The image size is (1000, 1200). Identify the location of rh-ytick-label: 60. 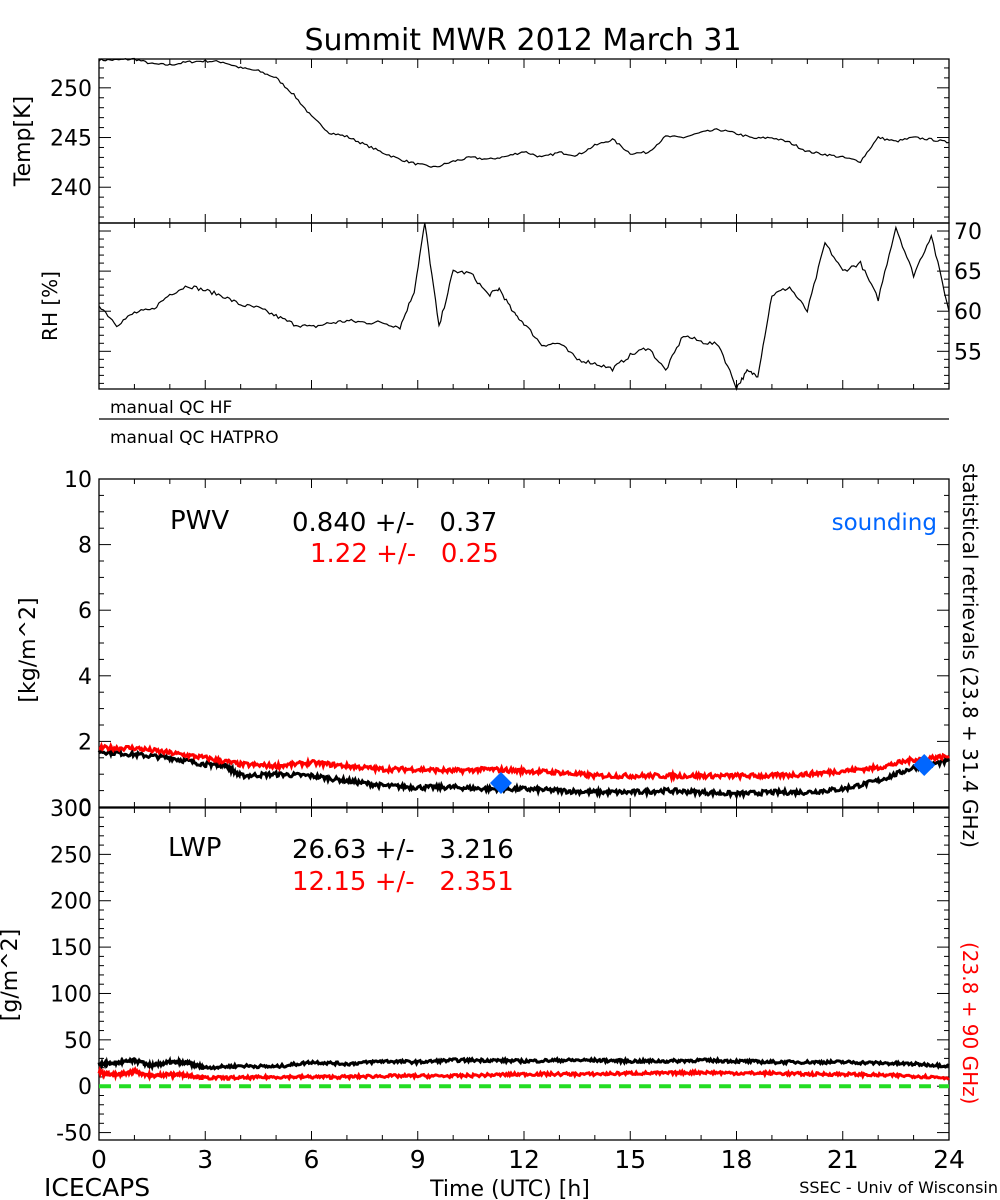
(968, 312).